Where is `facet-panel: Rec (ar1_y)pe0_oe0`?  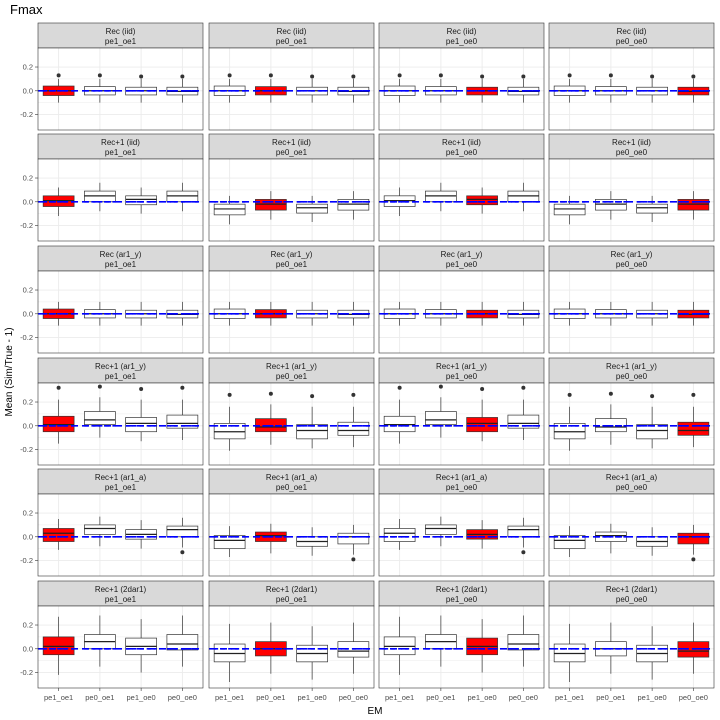 facet-panel: Rec (ar1_y)pe0_oe0 is located at coordinates (631, 299).